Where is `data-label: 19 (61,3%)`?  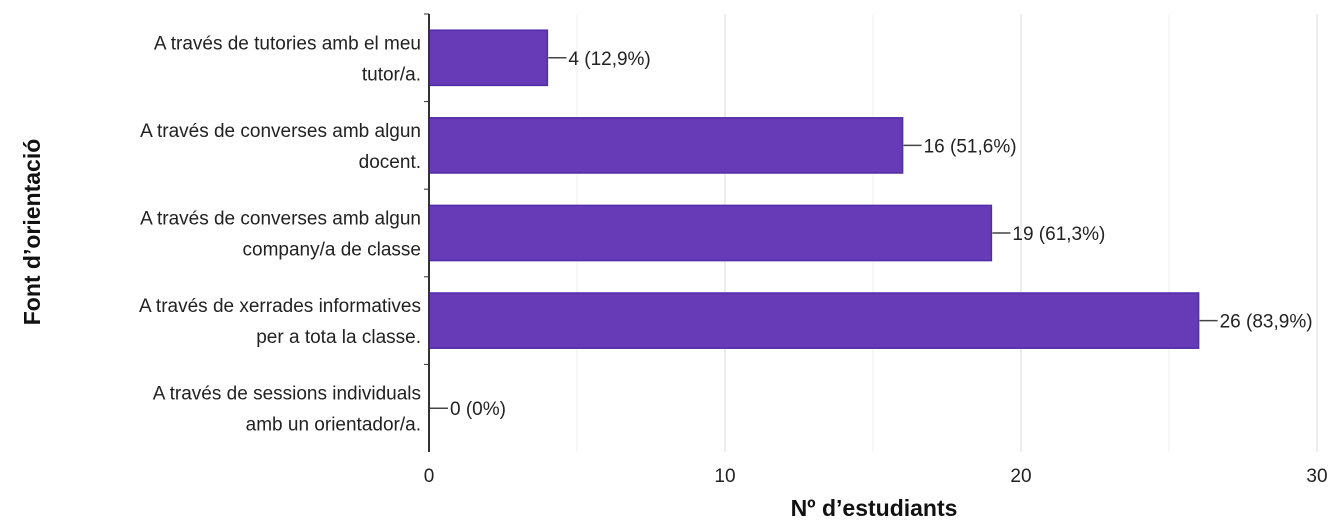 data-label: 19 (61,3%) is located at coordinates (1058, 234).